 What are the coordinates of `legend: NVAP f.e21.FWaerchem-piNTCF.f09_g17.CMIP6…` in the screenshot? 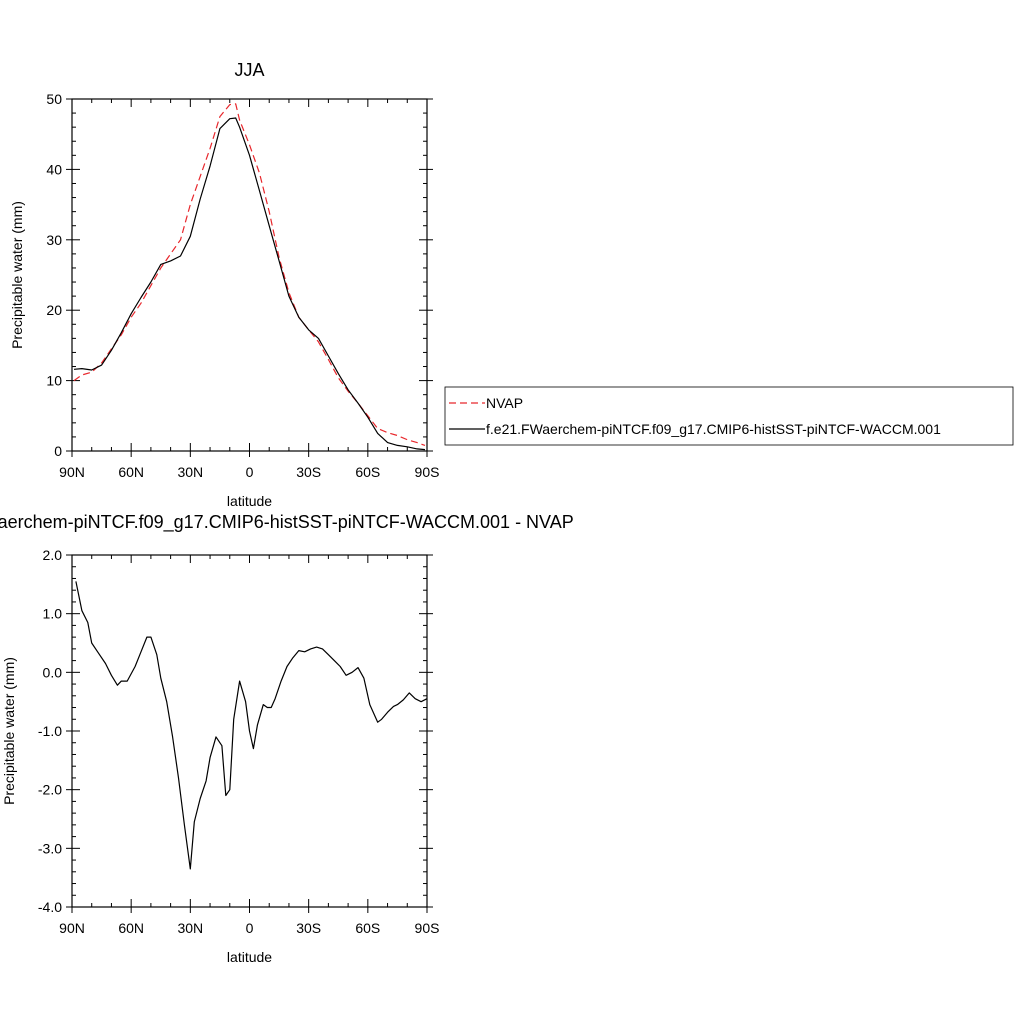 It's located at (729, 416).